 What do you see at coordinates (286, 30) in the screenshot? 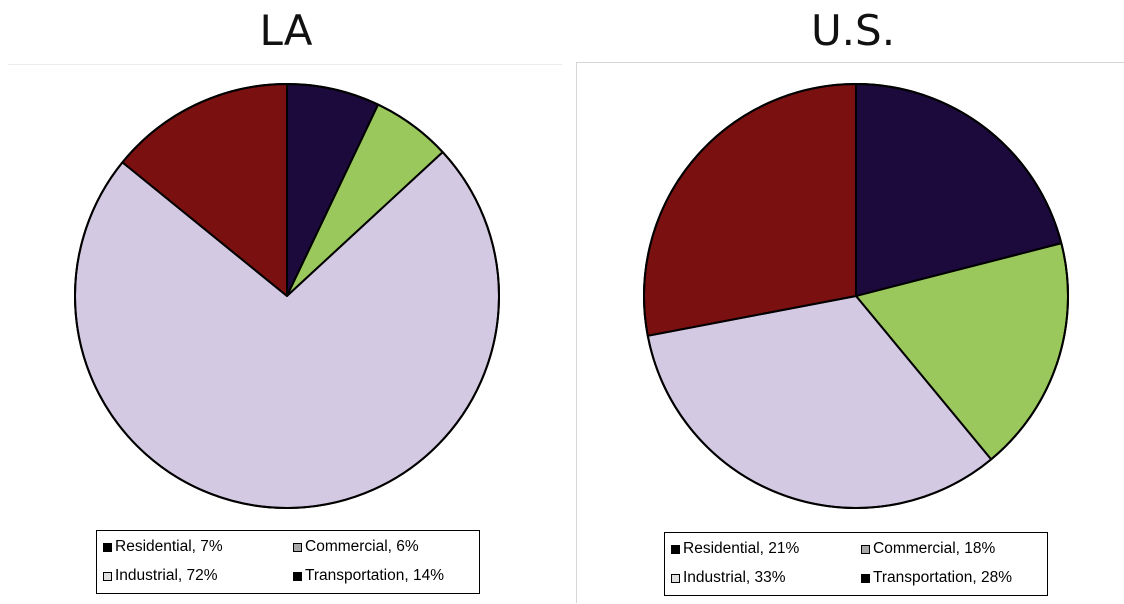
I see `chart-title-la: LA` at bounding box center [286, 30].